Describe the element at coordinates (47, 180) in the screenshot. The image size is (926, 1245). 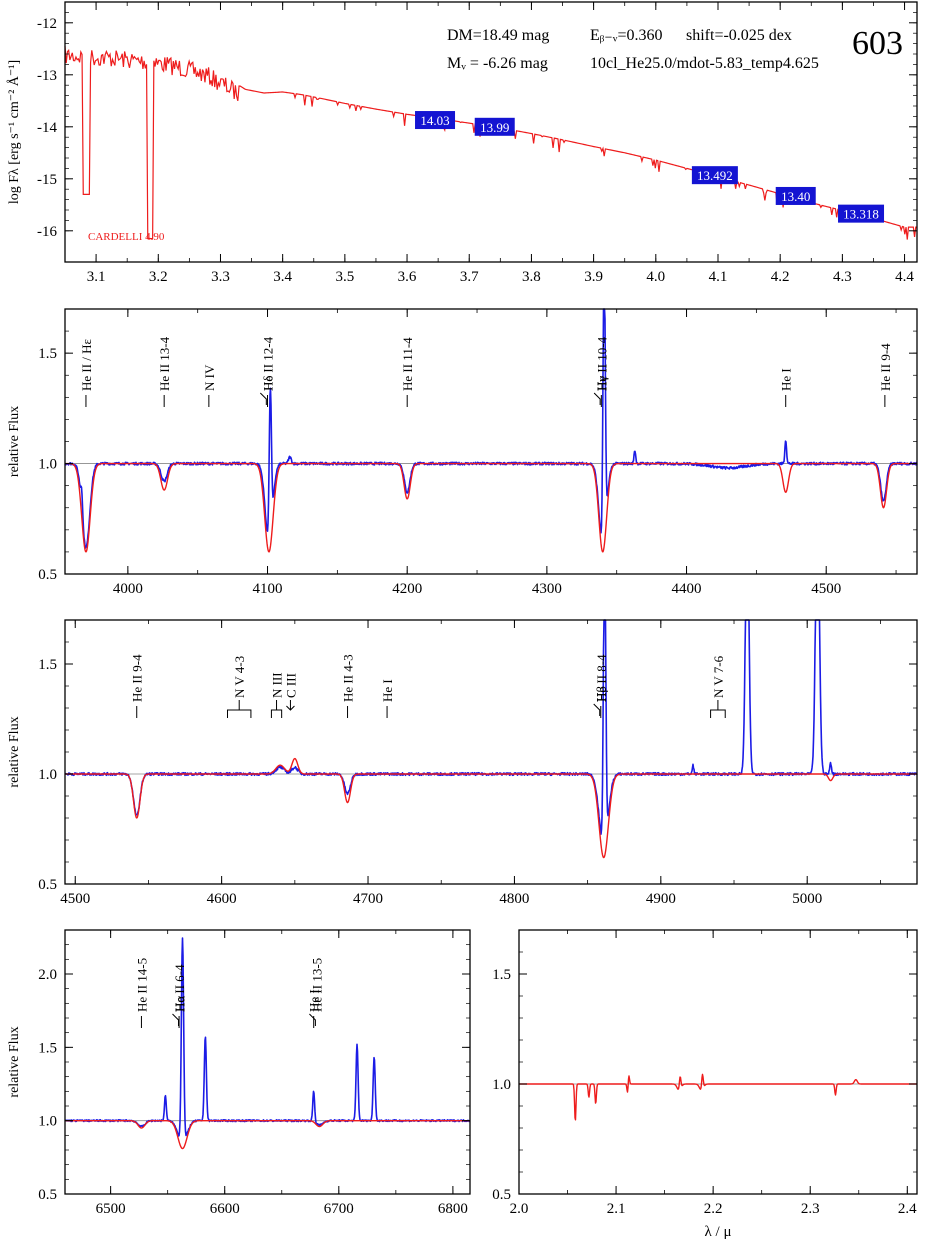
I see `y-tick-label: -15` at that location.